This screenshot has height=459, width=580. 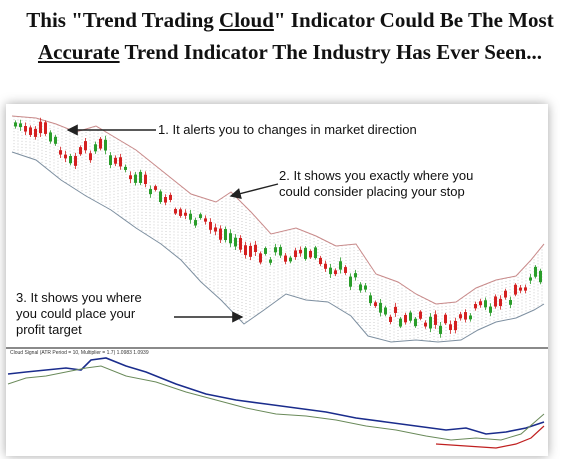 What do you see at coordinates (49, 329) in the screenshot?
I see `annotation-3-line-3: profit target` at bounding box center [49, 329].